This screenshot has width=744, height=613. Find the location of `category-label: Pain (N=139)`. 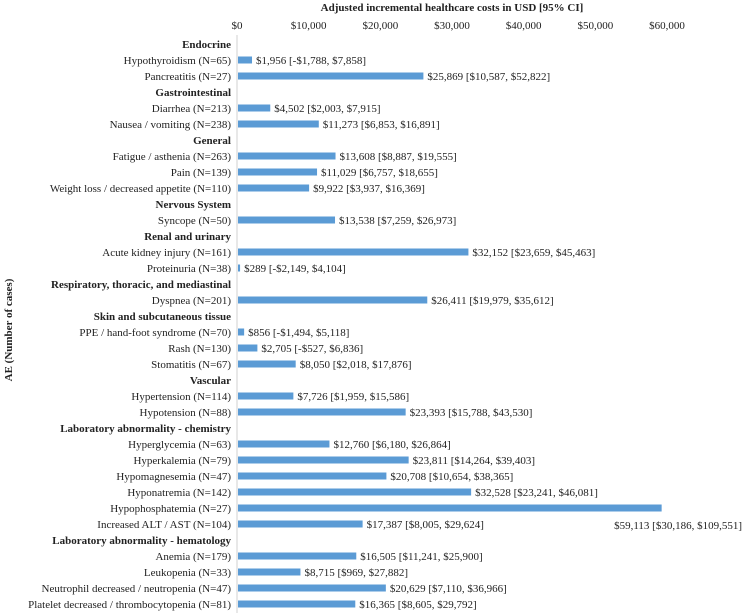

category-label: Pain (N=139) is located at coordinates (201, 173).